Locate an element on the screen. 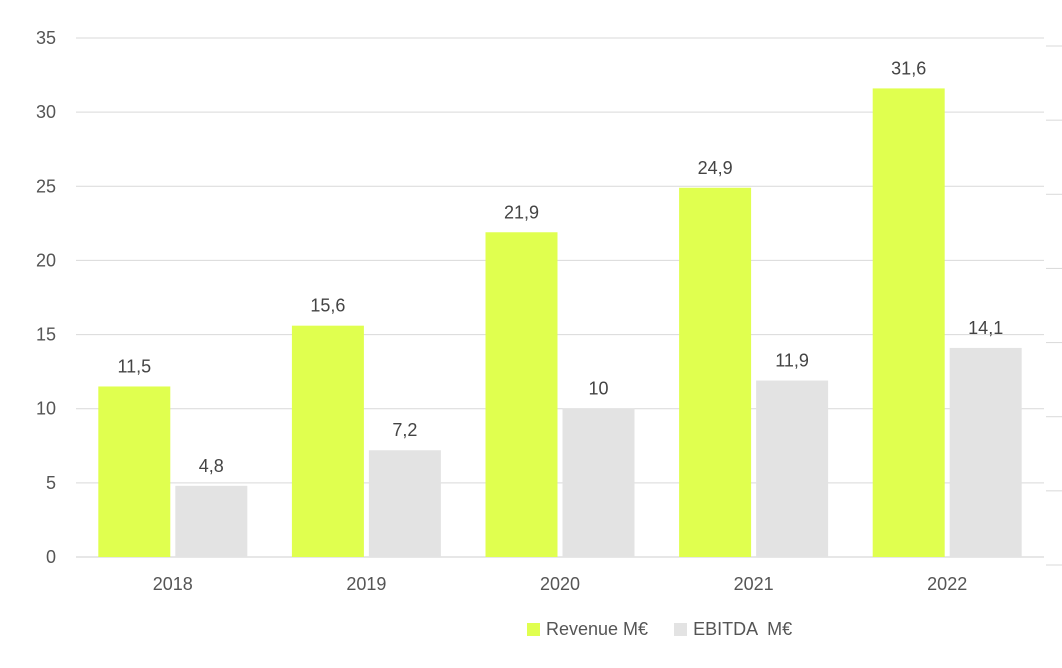 The width and height of the screenshot is (1062, 668). bar-ebitda-2022 is located at coordinates (985, 452).